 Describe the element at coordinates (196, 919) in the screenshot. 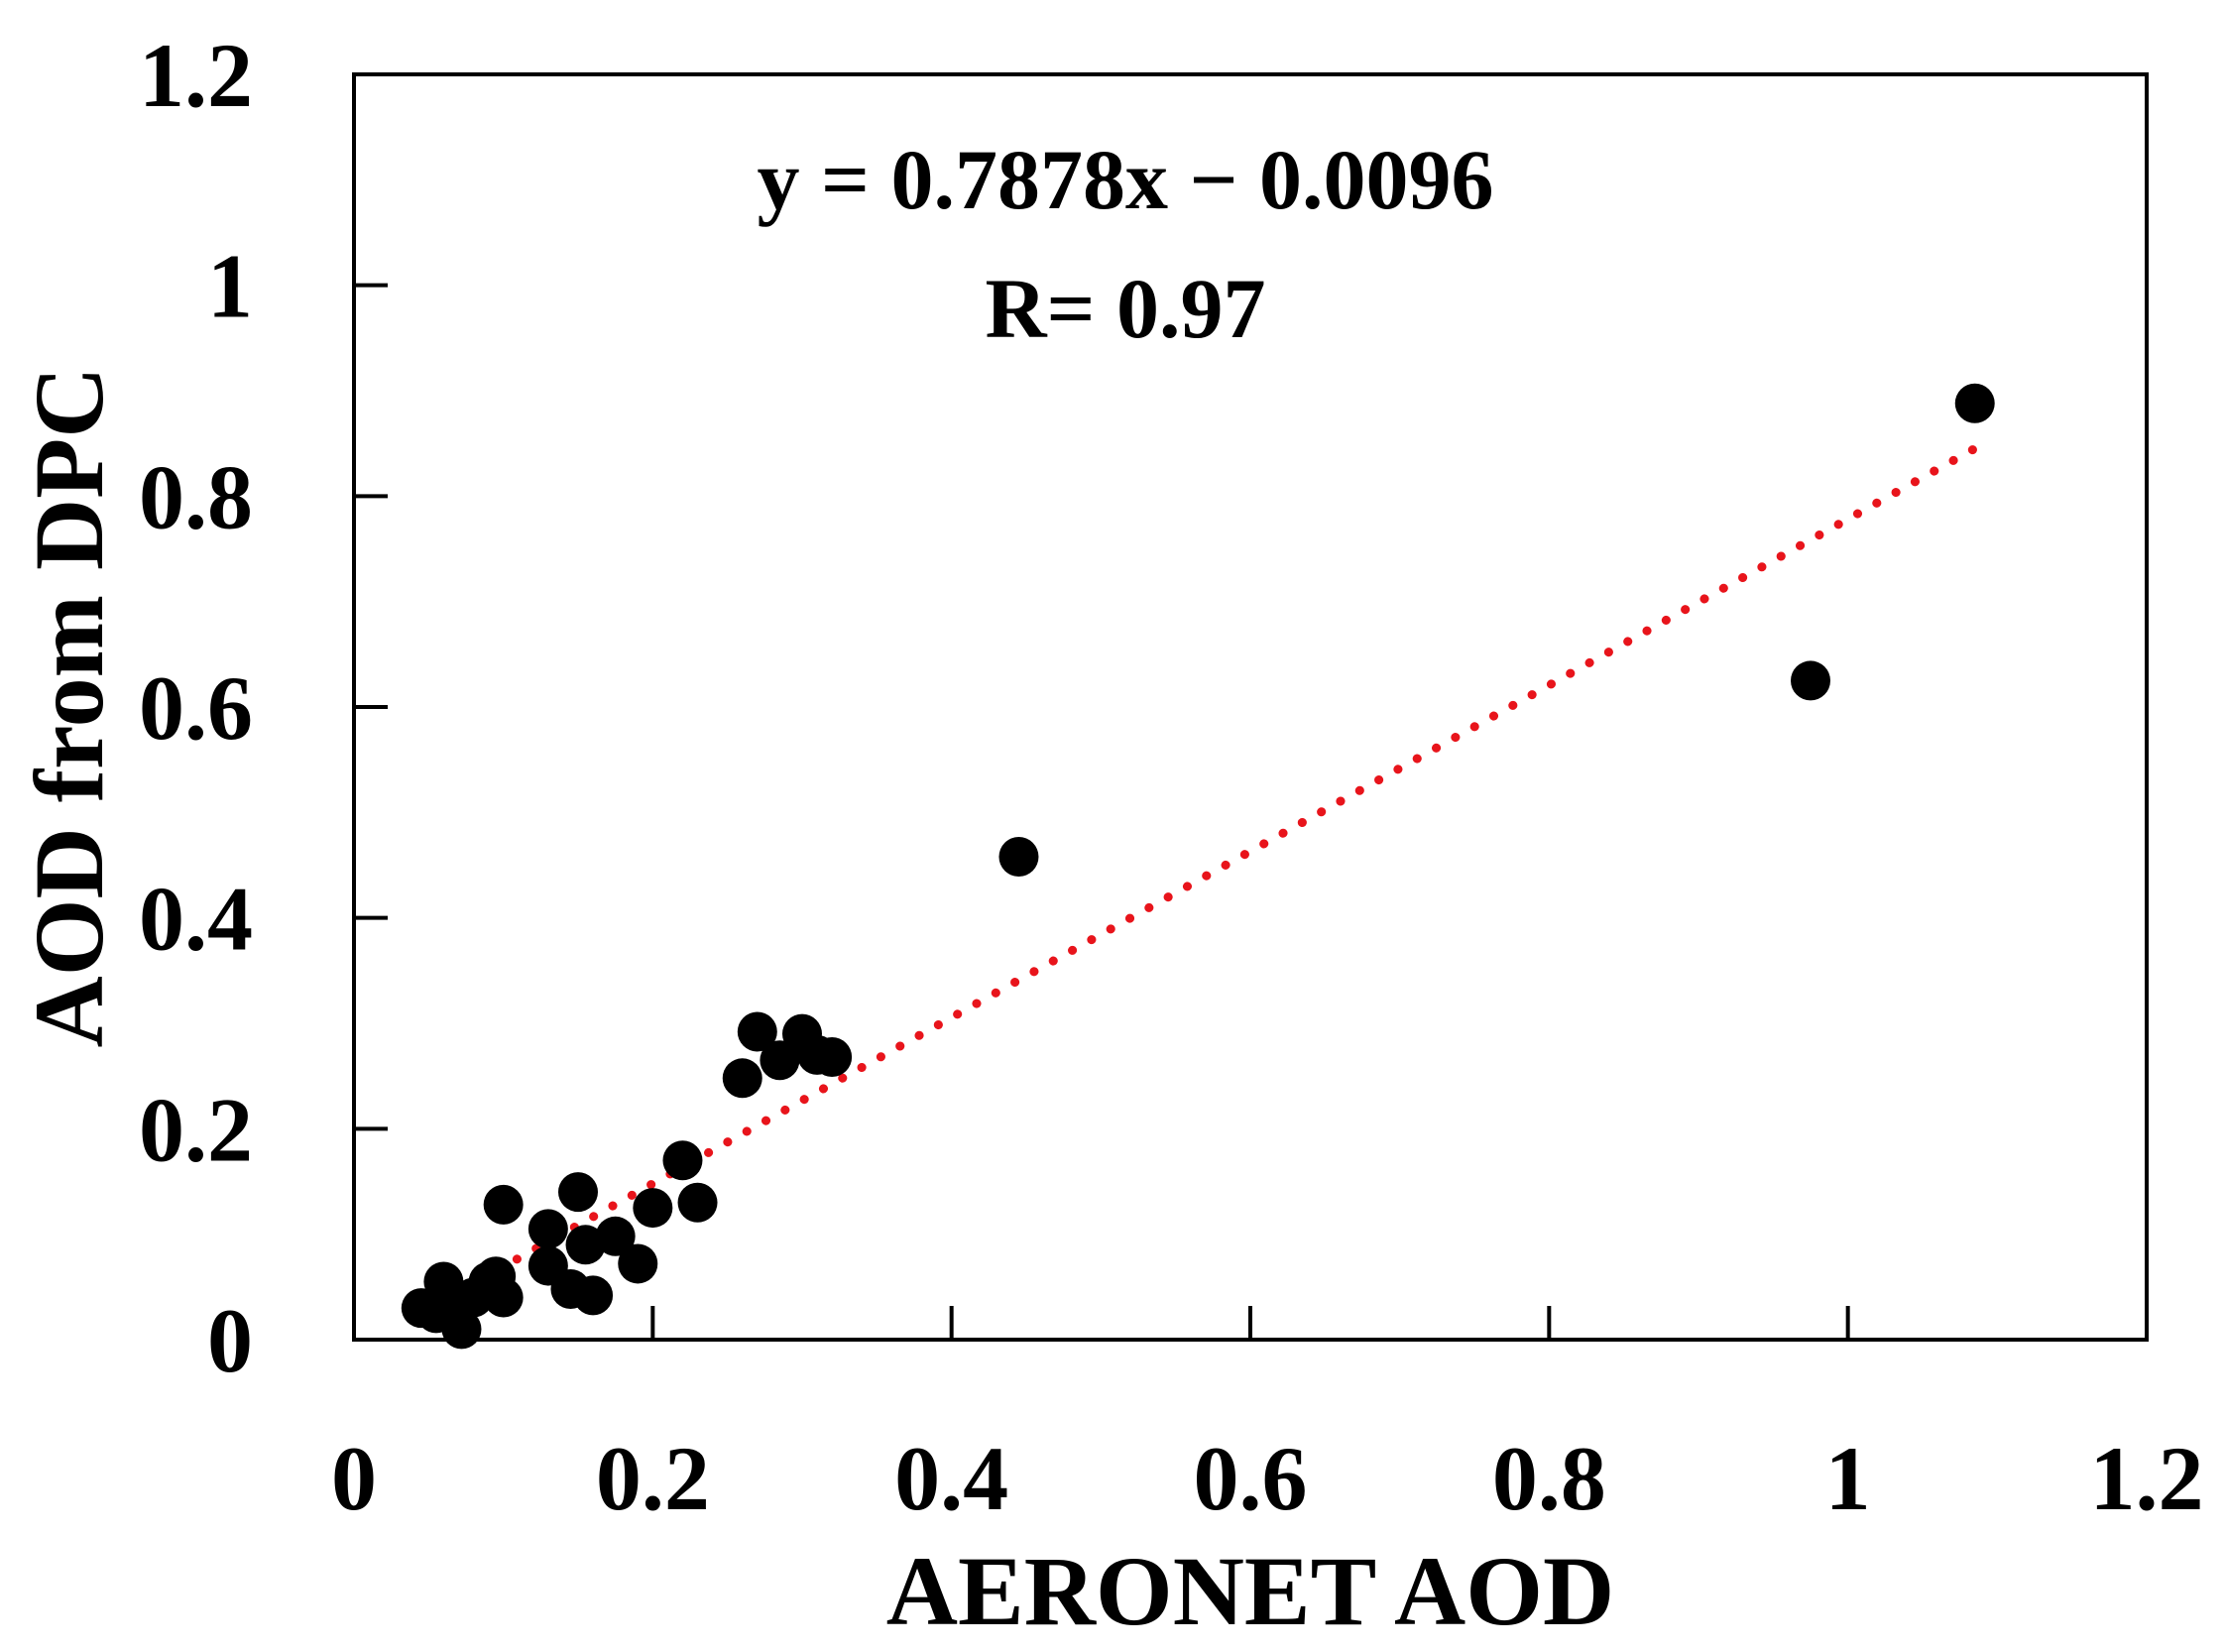

I see `y-tick-label: 0.4` at that location.